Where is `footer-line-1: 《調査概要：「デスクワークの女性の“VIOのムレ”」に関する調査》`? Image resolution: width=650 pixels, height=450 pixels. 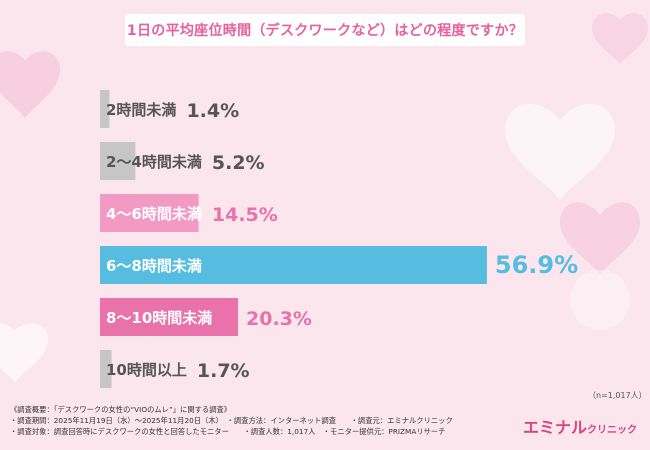
footer-line-1: 《調査概要：「デスクワークの女性の“VIOのムレ”」に関する調査》 is located at coordinates (121, 409).